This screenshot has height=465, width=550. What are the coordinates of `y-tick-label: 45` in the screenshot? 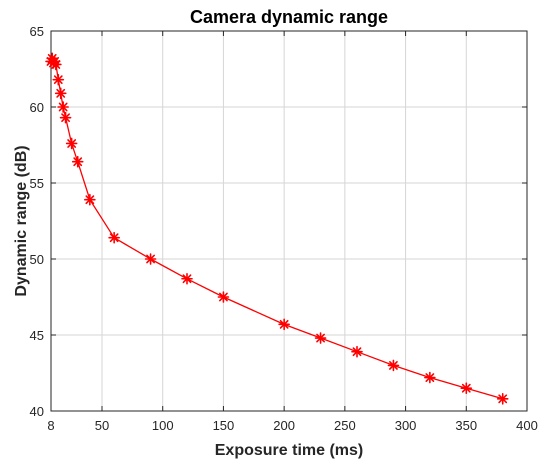 It's located at (37, 335).